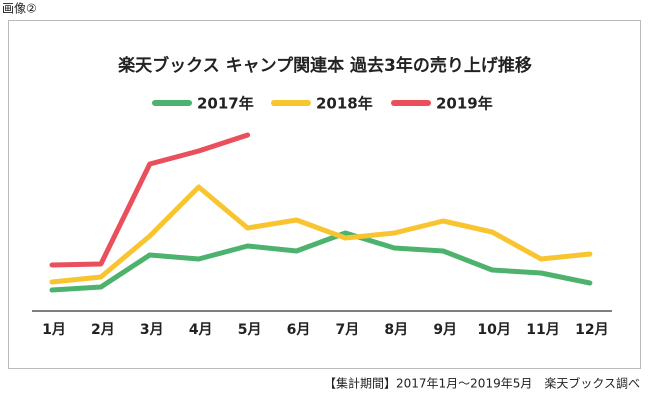 Image resolution: width=650 pixels, height=400 pixels. I want to click on x-tick-label: 3月, so click(152, 330).